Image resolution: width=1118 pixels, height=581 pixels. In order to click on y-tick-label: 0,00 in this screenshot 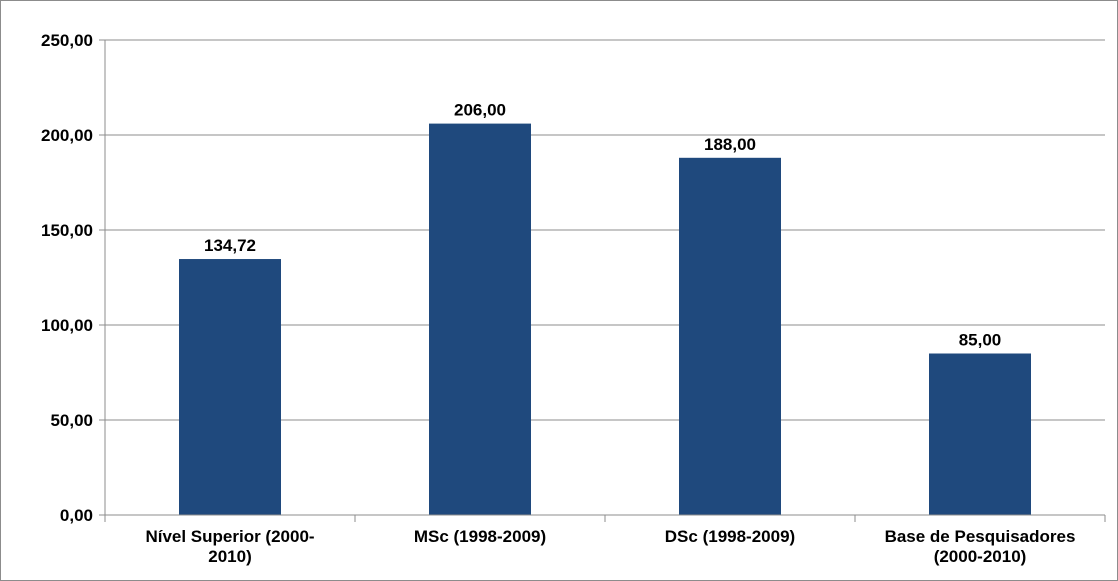, I will do `click(76, 515)`.